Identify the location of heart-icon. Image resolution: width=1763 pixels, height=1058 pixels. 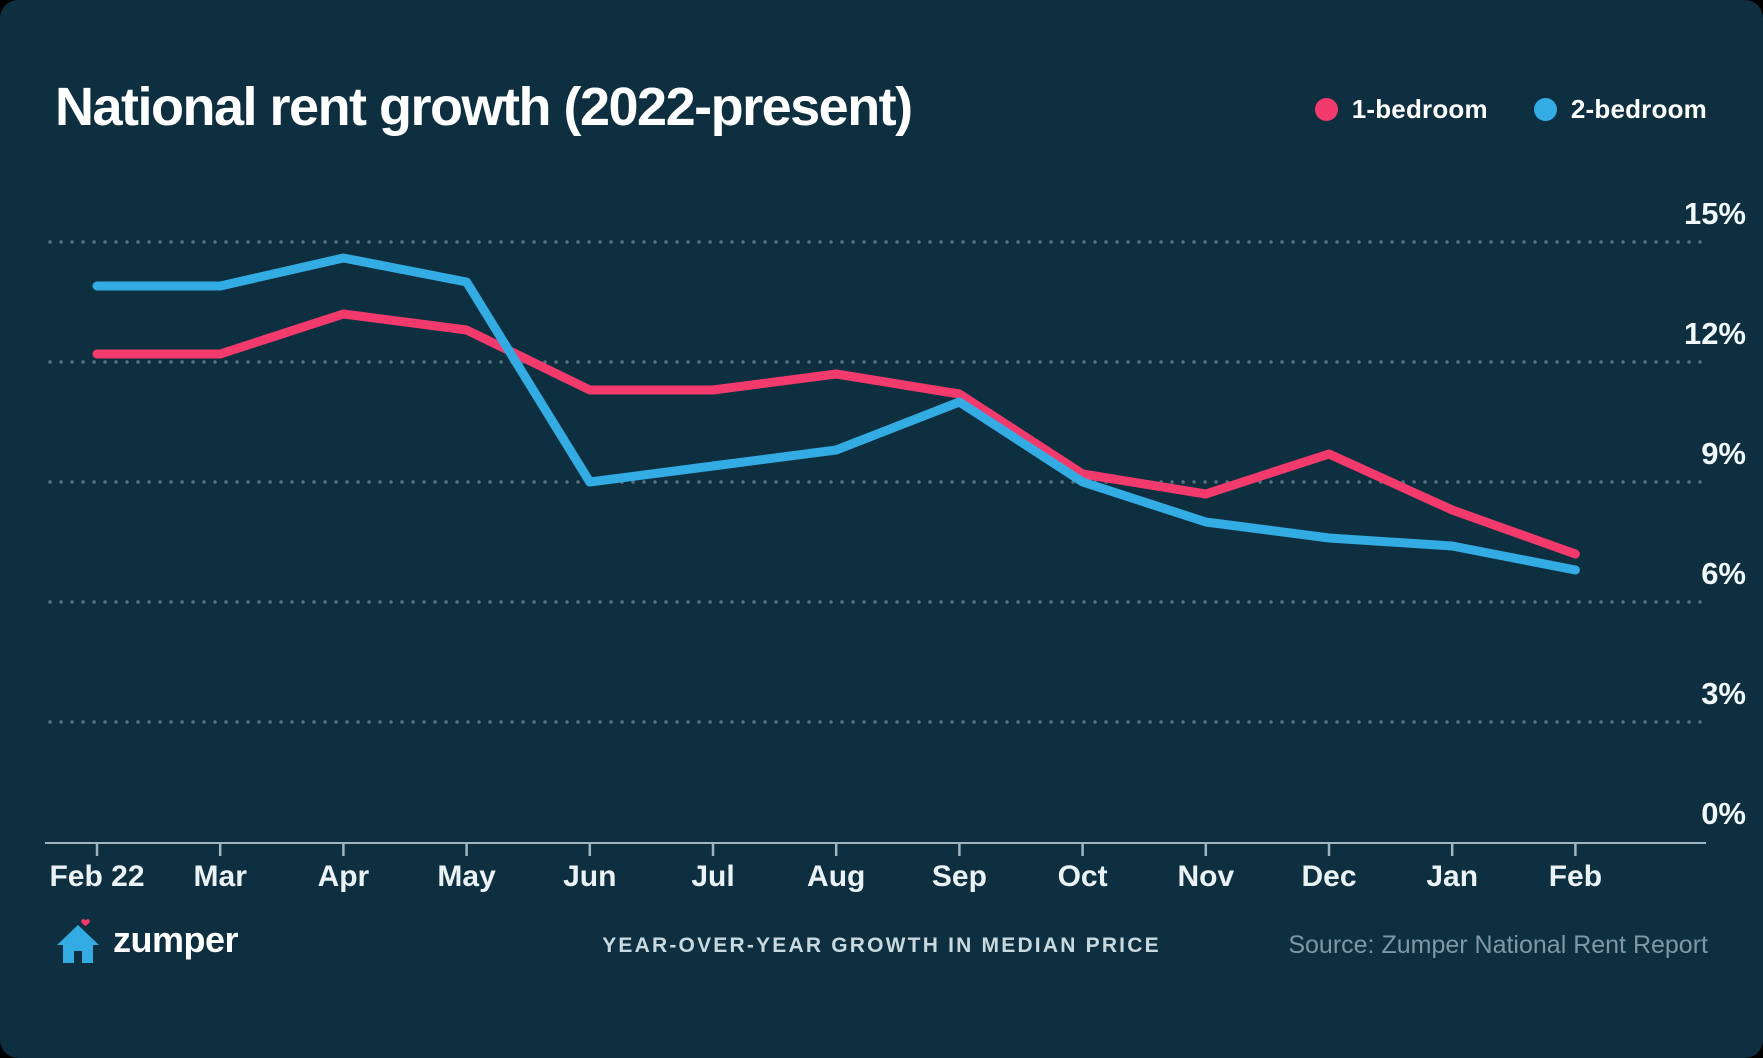
(85, 923).